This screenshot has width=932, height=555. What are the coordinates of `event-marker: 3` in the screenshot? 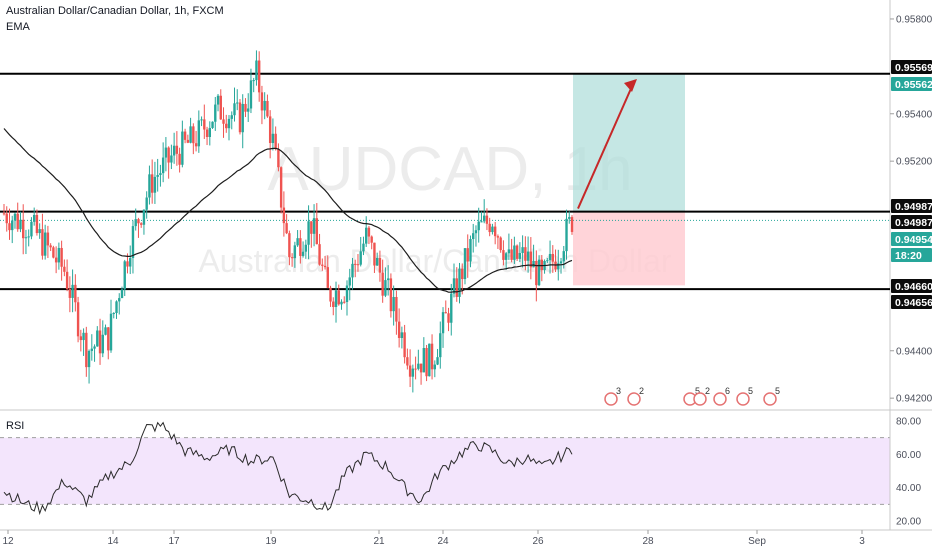 It's located at (612, 396).